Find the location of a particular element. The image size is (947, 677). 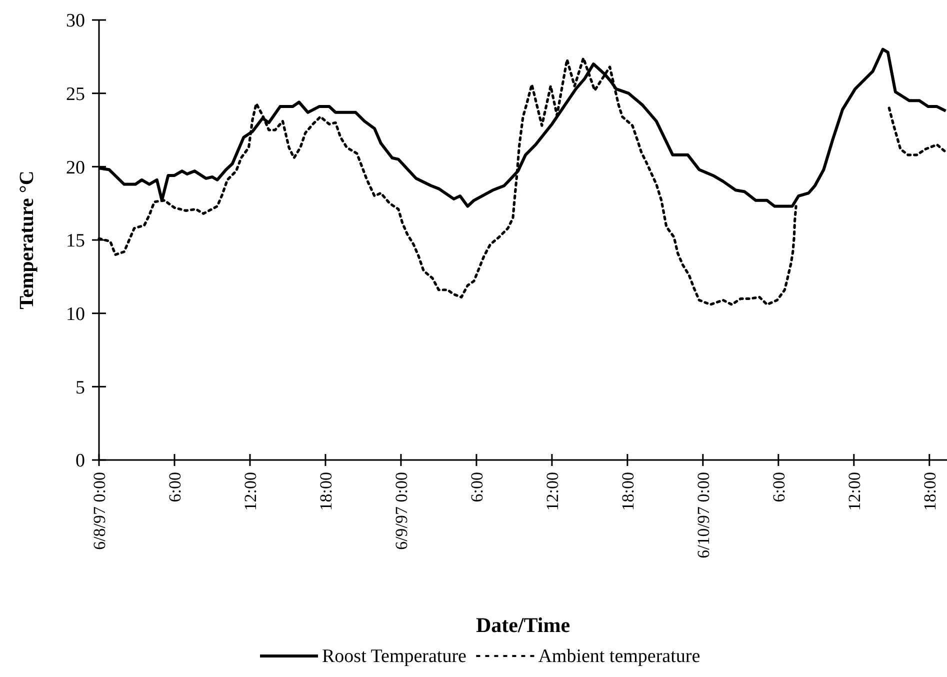

y-tick-label: 10 is located at coordinates (75, 314).